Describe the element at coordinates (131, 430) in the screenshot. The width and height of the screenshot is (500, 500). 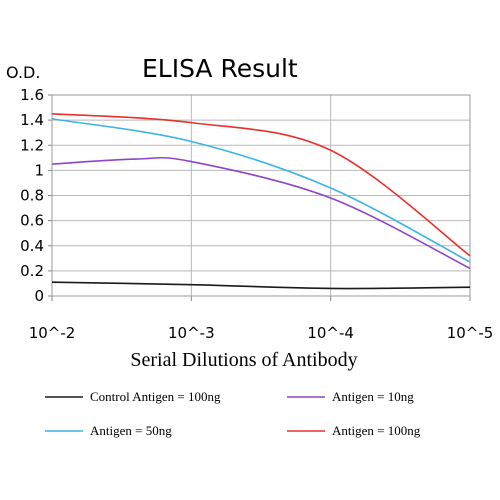
I see `legend-label-2: Antigen = 50ng` at that location.